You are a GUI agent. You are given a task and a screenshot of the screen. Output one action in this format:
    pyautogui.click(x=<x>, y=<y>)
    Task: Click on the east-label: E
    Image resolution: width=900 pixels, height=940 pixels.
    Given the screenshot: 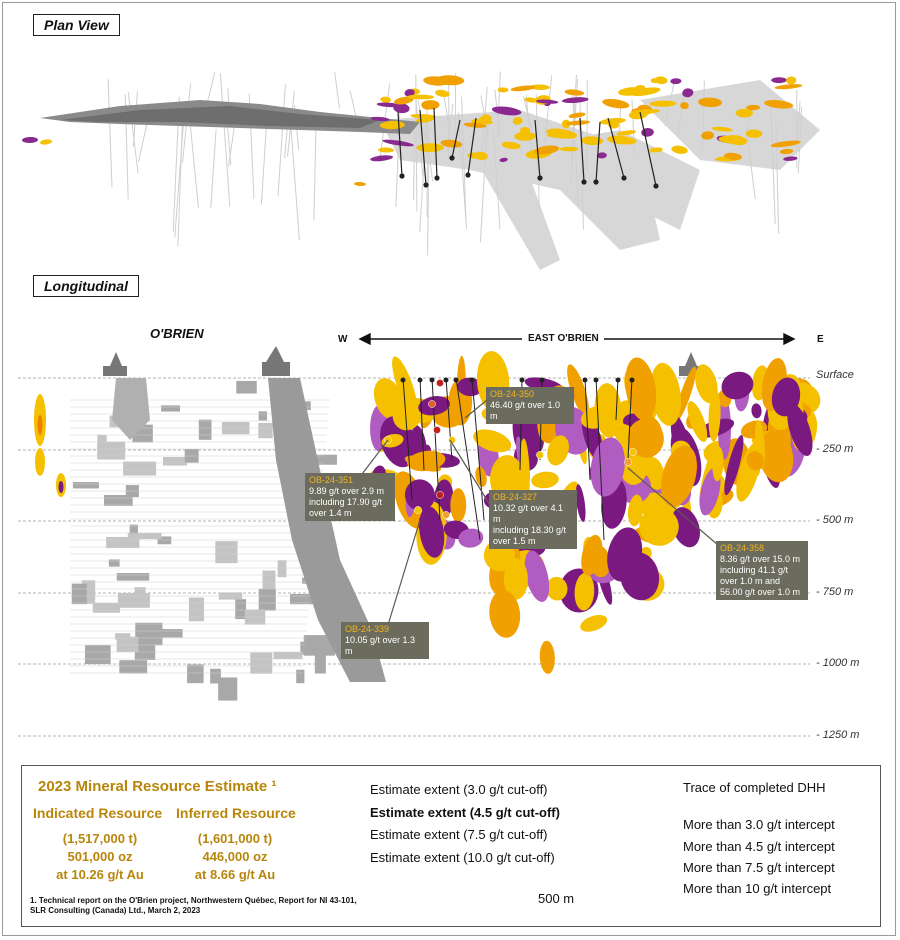 What is the action you would take?
    pyautogui.click(x=820, y=339)
    